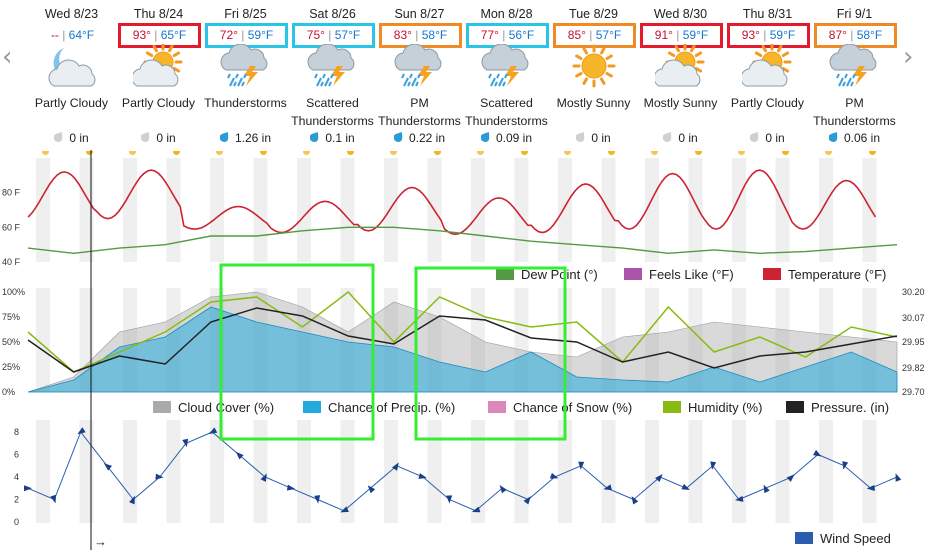  I want to click on legend-label: Chance of Snow (%), so click(572, 407).